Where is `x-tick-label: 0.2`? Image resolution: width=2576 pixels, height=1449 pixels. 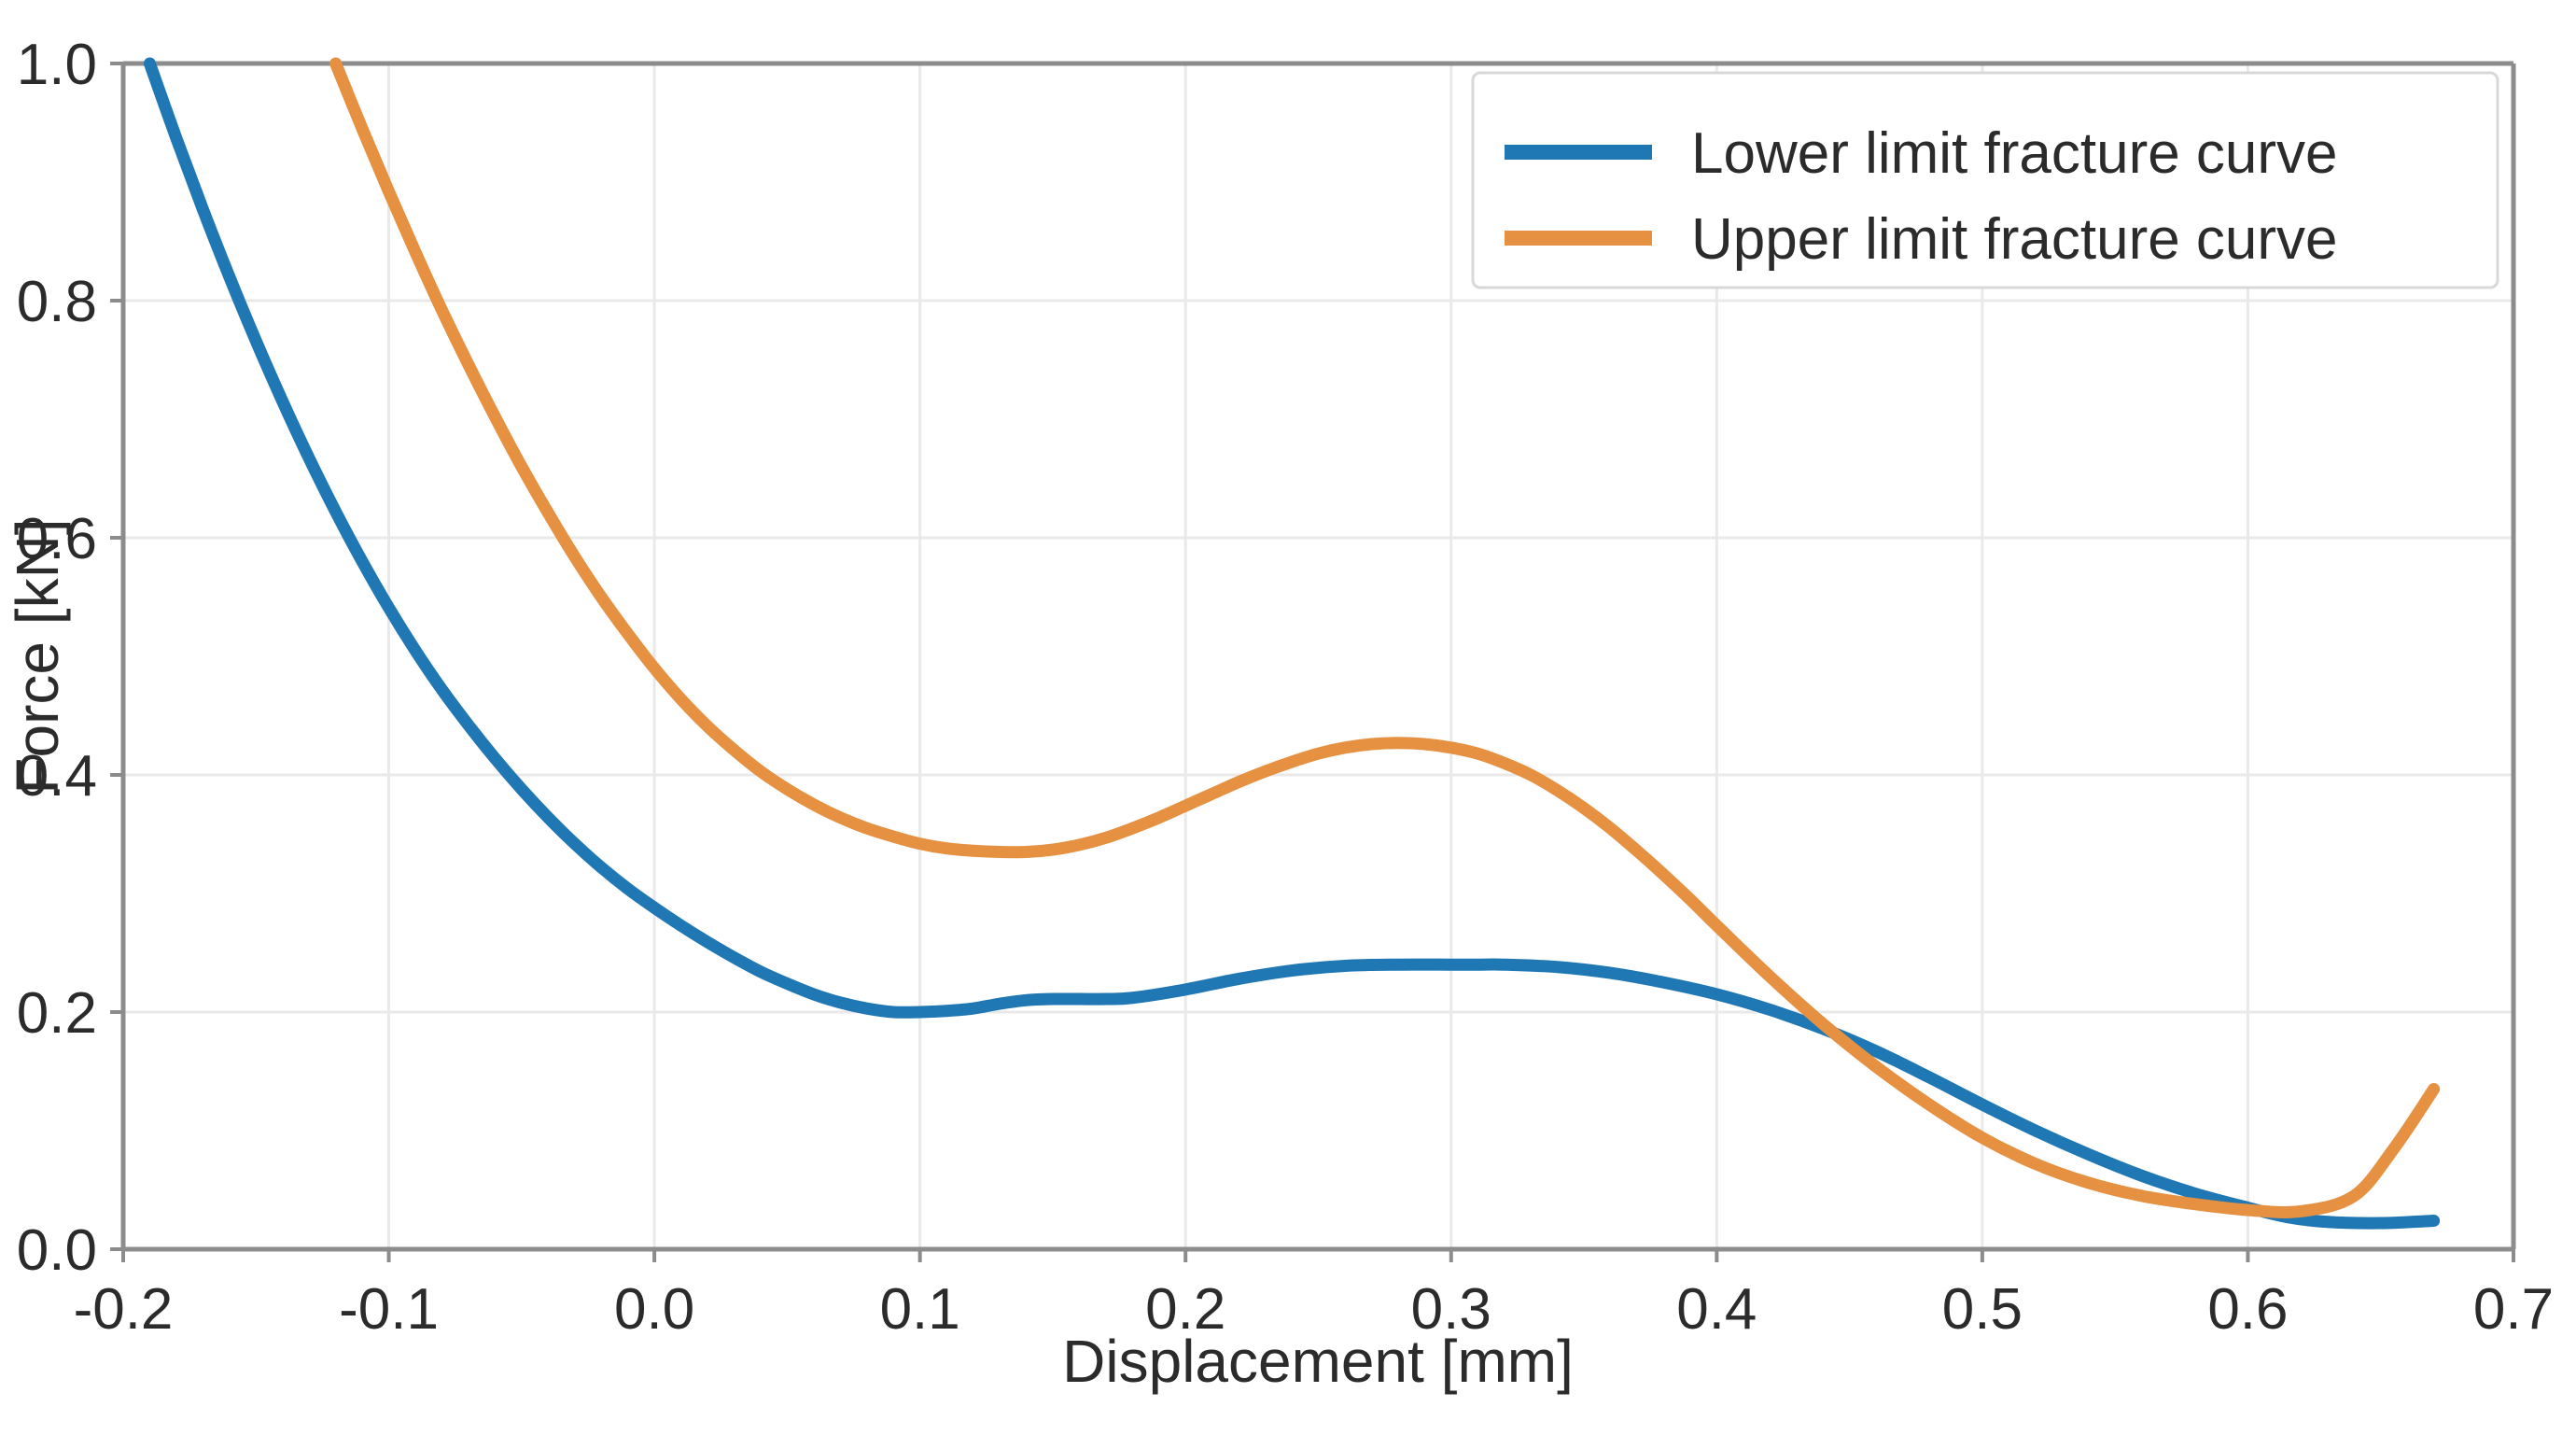
x-tick-label: 0.2 is located at coordinates (1185, 1309).